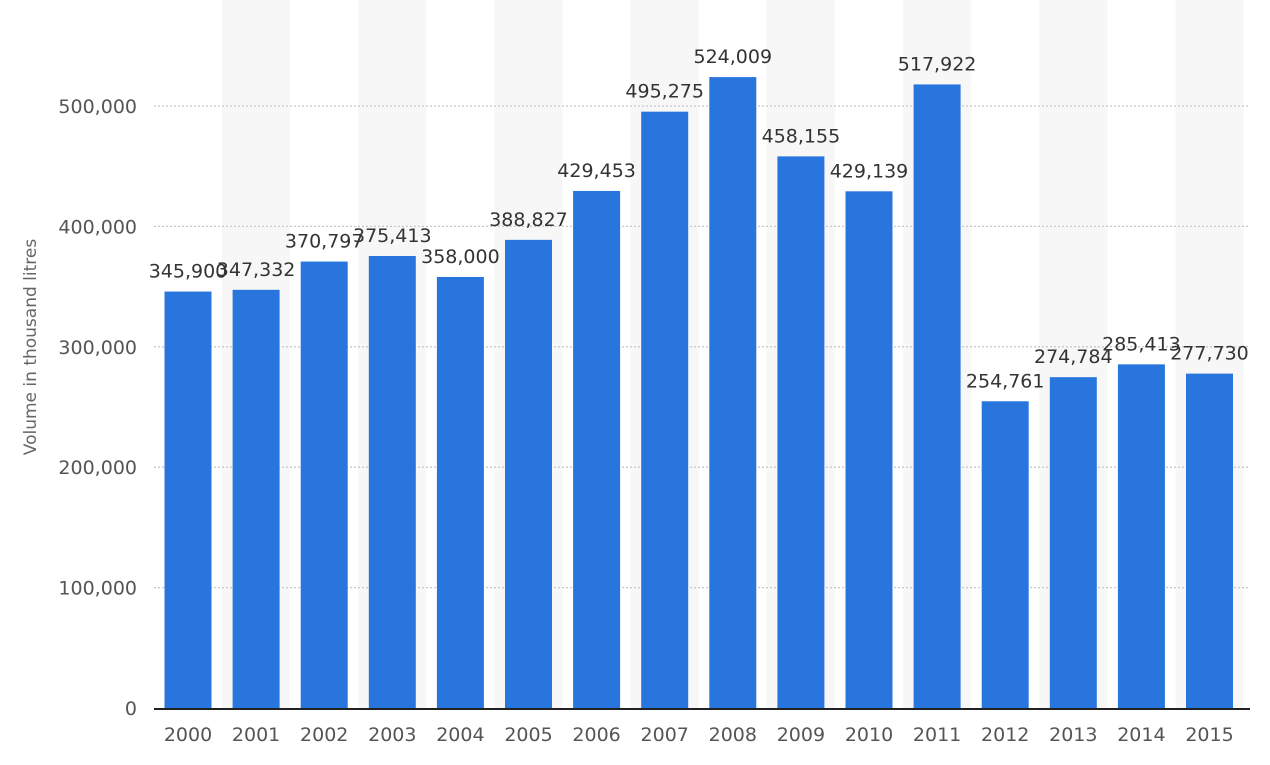 The image size is (1270, 765). I want to click on y-tick-label: 300,000, so click(97, 348).